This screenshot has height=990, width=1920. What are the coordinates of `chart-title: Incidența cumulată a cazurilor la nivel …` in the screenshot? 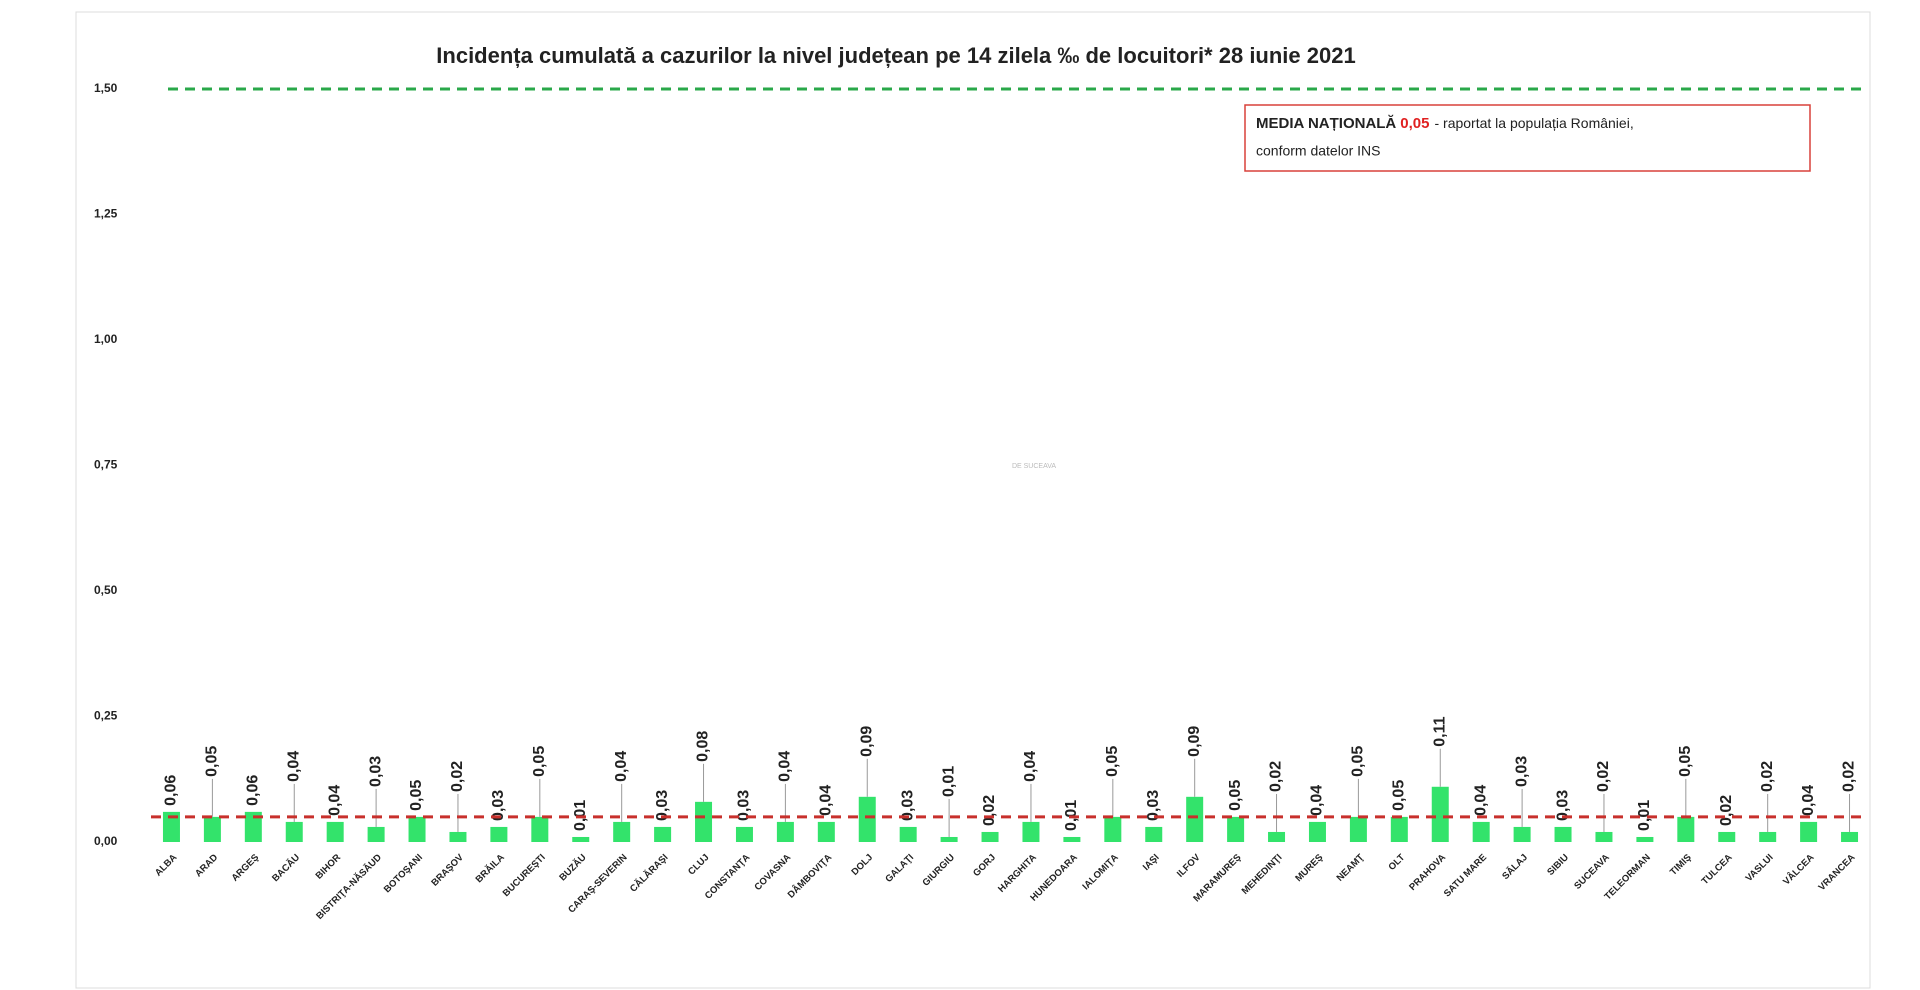 It's located at (895, 55).